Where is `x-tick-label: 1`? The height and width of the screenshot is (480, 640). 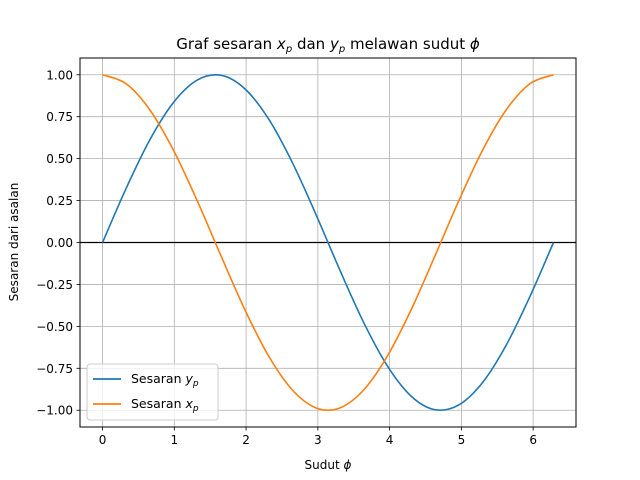
x-tick-label: 1 is located at coordinates (174, 440).